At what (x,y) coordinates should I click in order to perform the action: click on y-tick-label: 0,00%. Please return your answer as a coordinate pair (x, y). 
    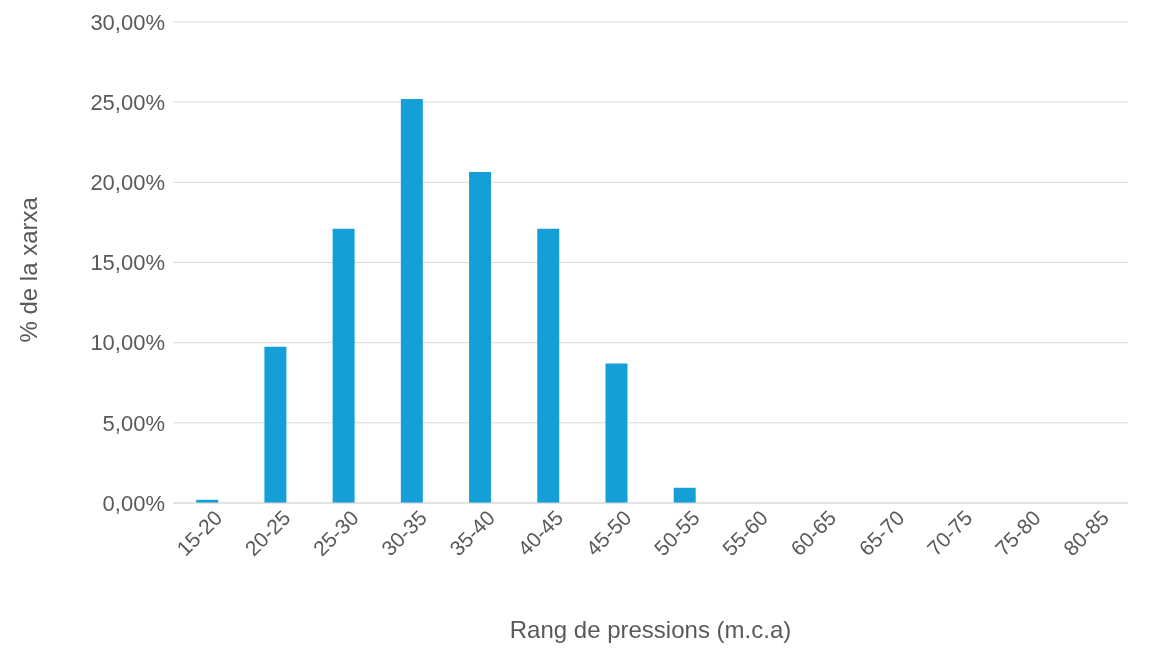
    Looking at the image, I should click on (133, 503).